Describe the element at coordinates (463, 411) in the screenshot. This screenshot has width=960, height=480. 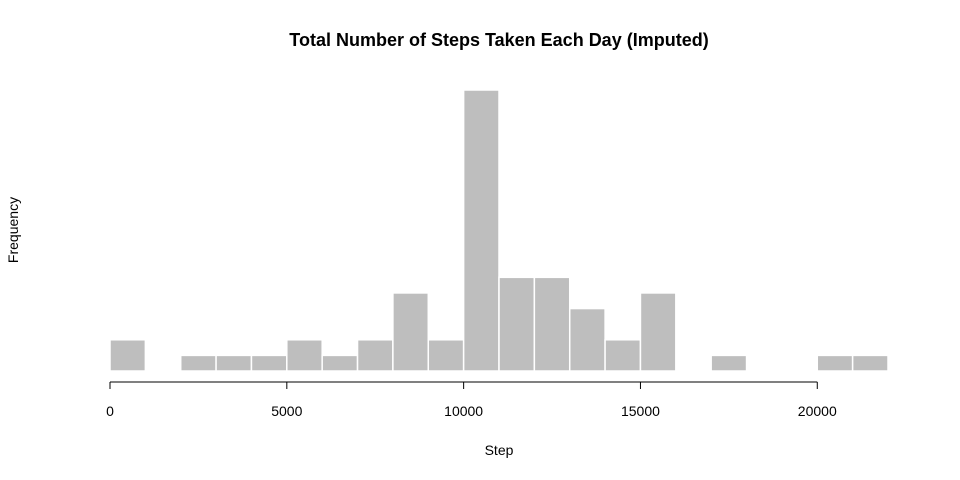
I see `x-tick-label-10000: 10000` at that location.